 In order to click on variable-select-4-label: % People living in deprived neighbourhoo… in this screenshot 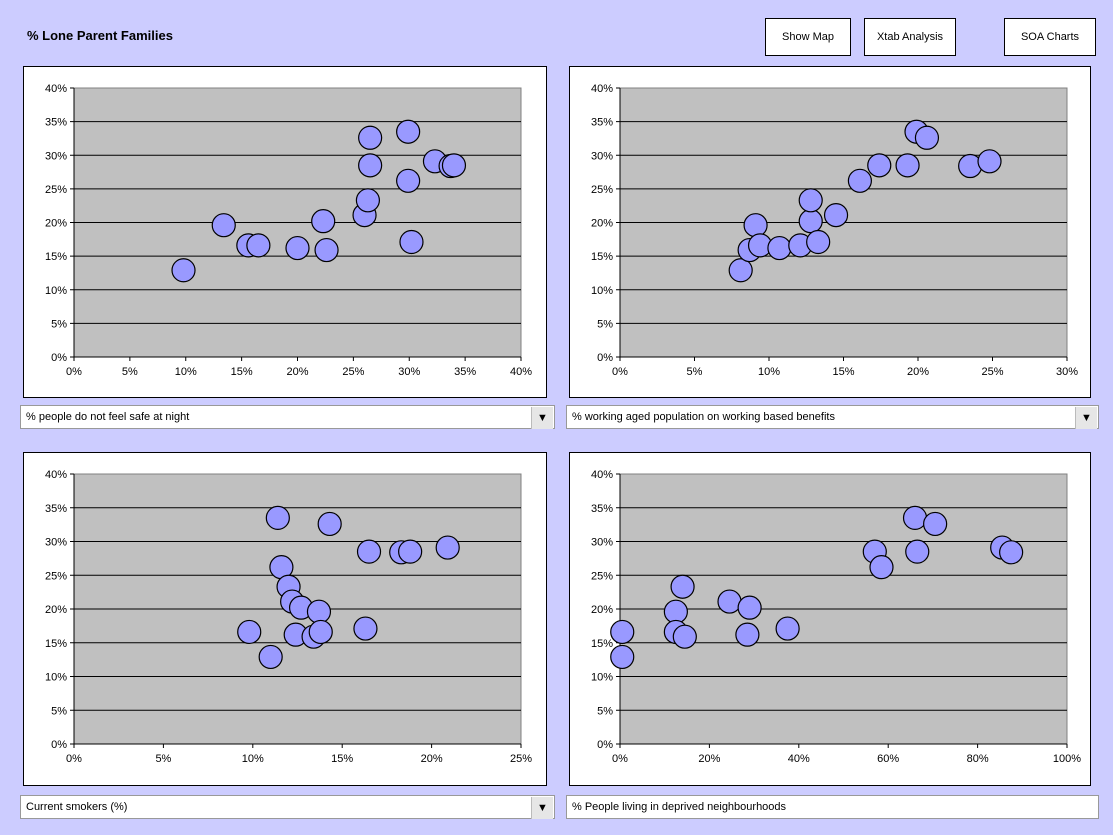, I will do `click(679, 807)`.